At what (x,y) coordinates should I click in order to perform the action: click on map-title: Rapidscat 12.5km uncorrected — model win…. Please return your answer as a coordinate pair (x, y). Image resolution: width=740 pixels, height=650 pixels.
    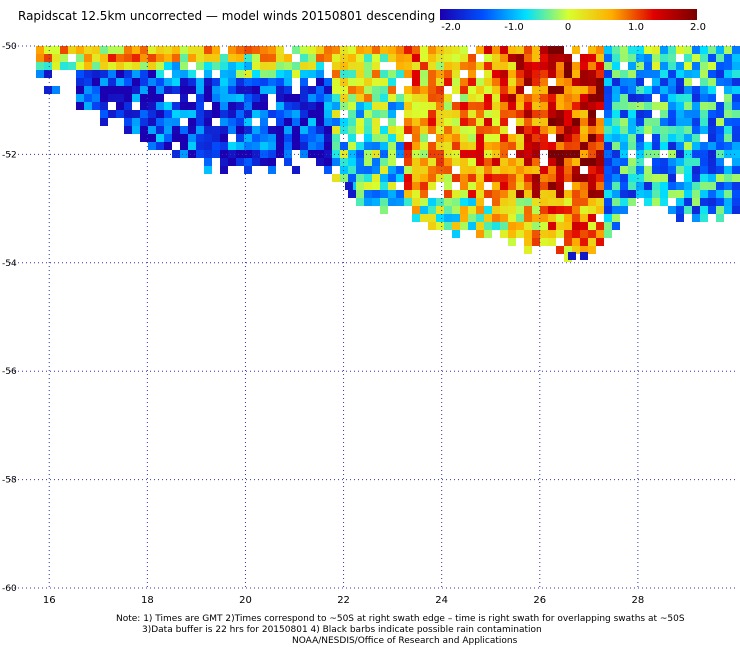
    Looking at the image, I should click on (227, 16).